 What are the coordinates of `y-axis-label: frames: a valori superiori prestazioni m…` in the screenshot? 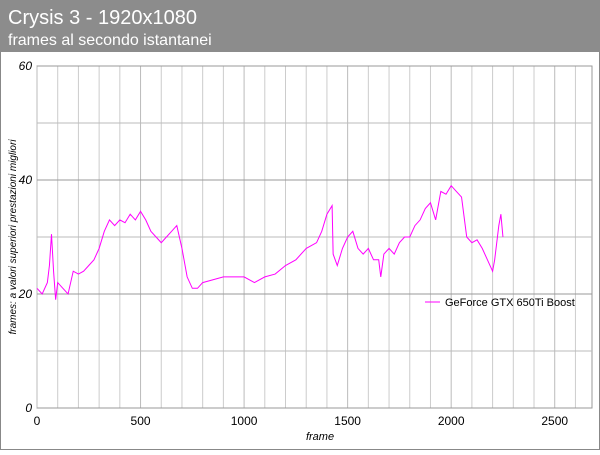 It's located at (13, 237).